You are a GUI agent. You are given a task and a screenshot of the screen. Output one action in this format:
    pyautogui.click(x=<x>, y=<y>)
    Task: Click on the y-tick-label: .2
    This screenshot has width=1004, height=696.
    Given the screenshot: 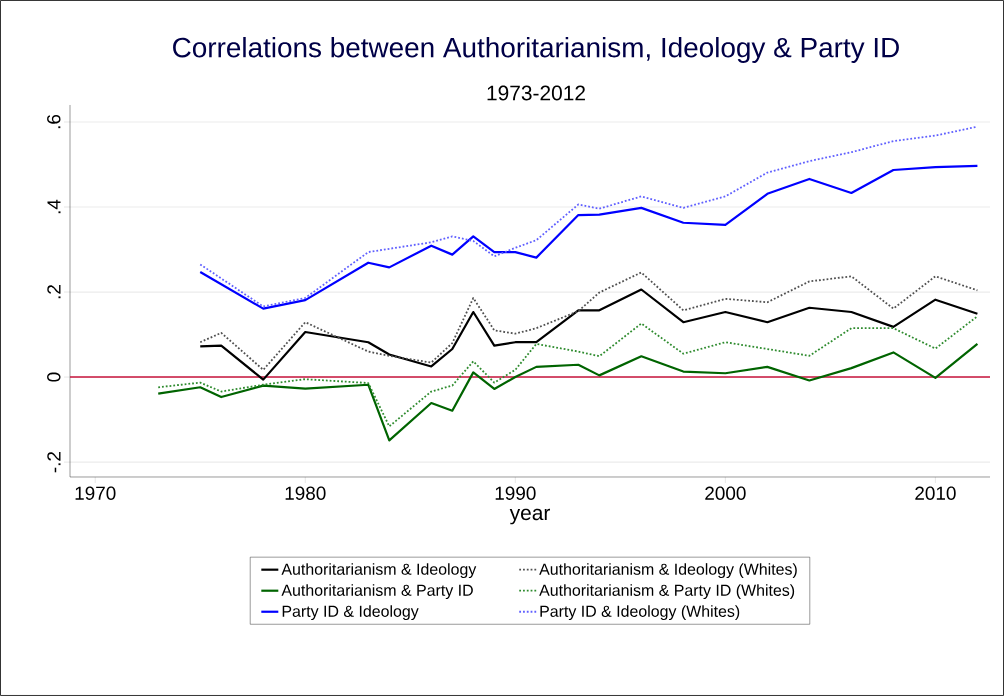 What is the action you would take?
    pyautogui.click(x=54, y=292)
    